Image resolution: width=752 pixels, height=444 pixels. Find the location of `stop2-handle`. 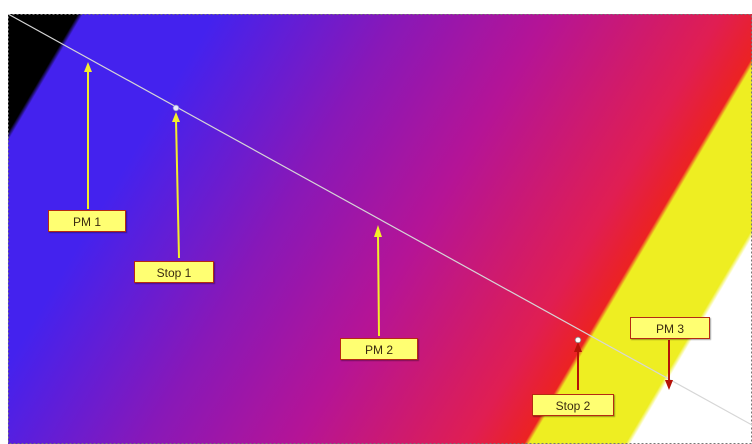

stop2-handle is located at coordinates (578, 340).